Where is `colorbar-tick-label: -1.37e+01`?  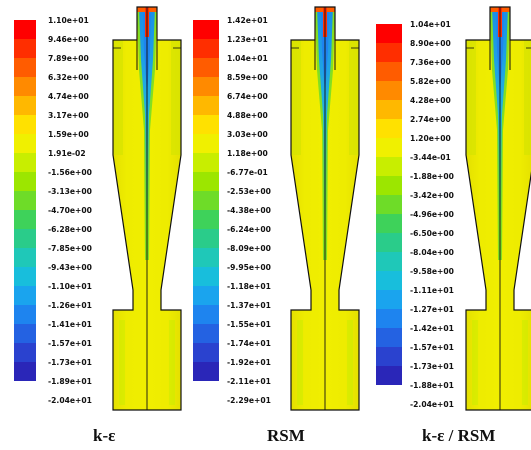
colorbar-tick-label: -1.37e+01 is located at coordinates (249, 305).